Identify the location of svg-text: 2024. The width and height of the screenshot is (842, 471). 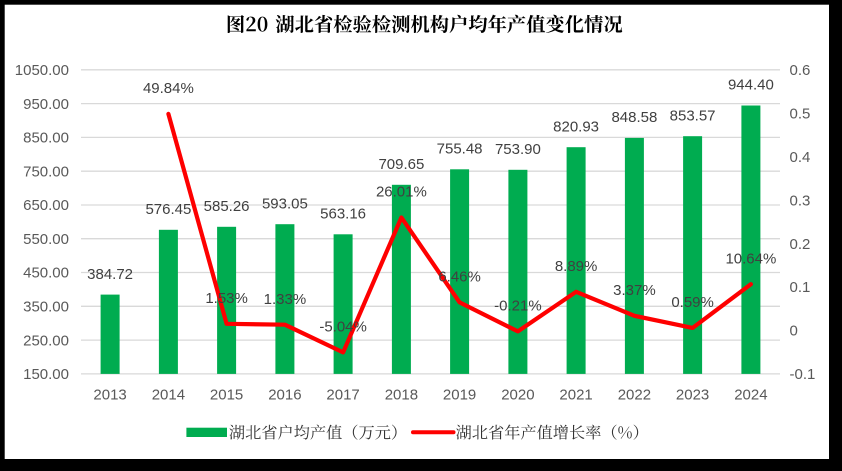
(750, 395).